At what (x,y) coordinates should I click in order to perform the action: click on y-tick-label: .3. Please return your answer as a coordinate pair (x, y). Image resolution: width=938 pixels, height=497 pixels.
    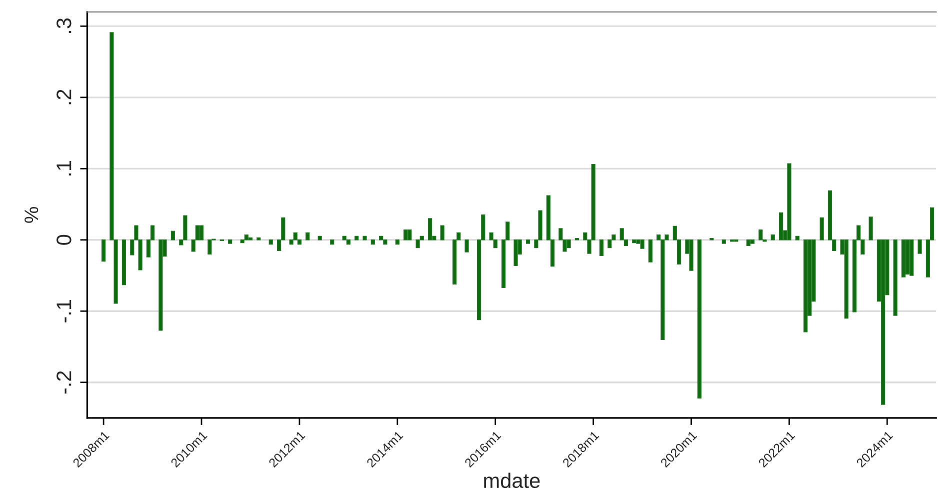
    Looking at the image, I should click on (64, 25).